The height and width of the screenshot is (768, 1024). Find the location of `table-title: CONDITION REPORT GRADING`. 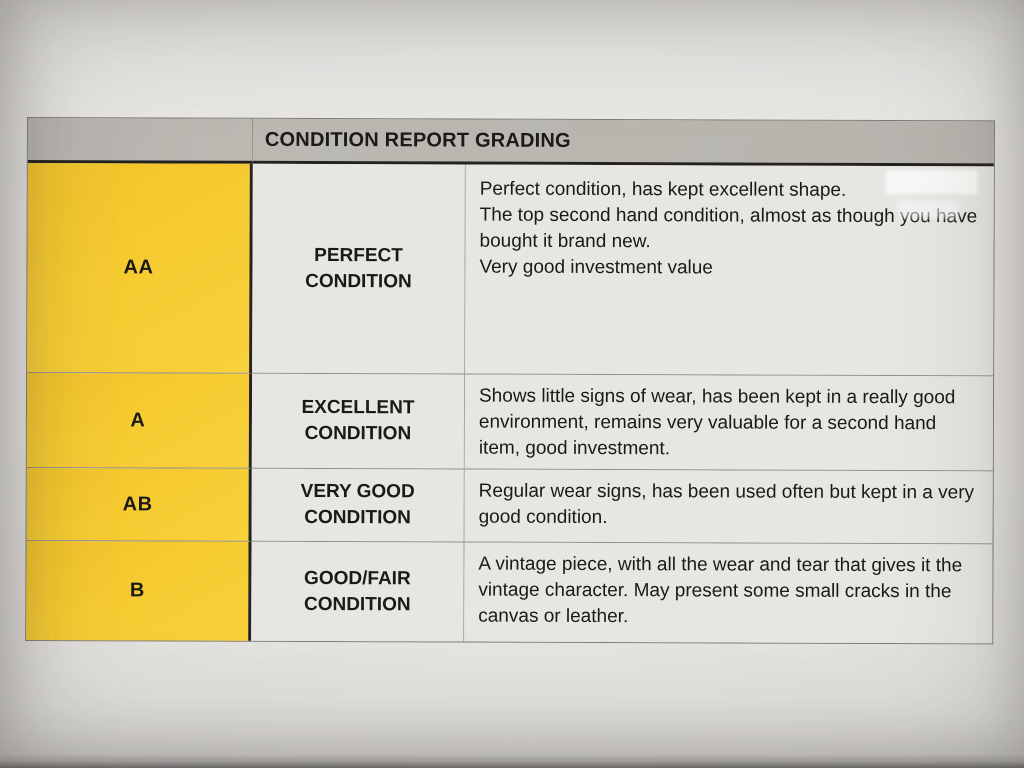

table-title: CONDITION REPORT GRADING is located at coordinates (417, 140).